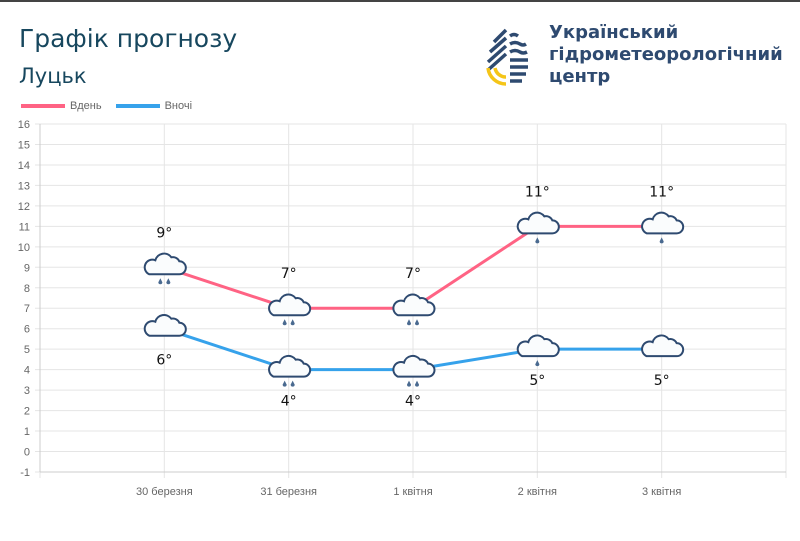  Describe the element at coordinates (400, 1) in the screenshot. I see `top-border` at that location.